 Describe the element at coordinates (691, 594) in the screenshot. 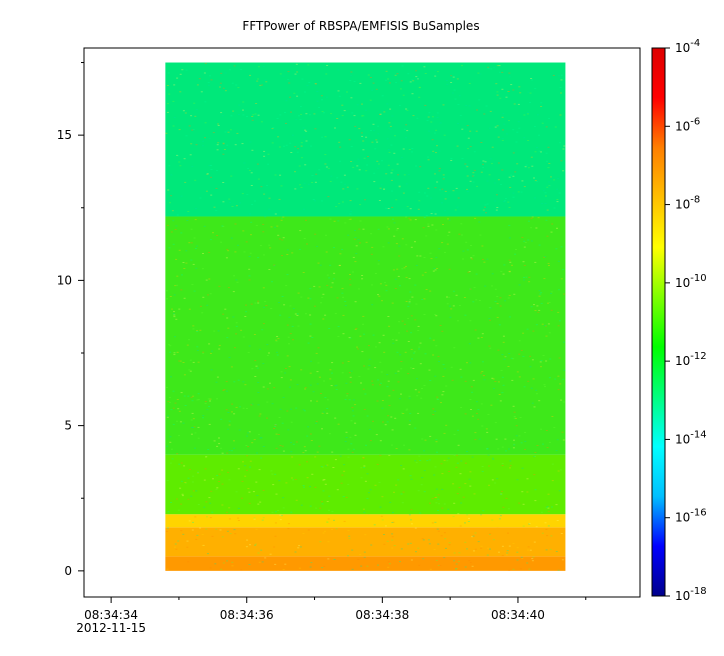

I see `colorbar-tick-label: 10⁻¹⁸` at that location.